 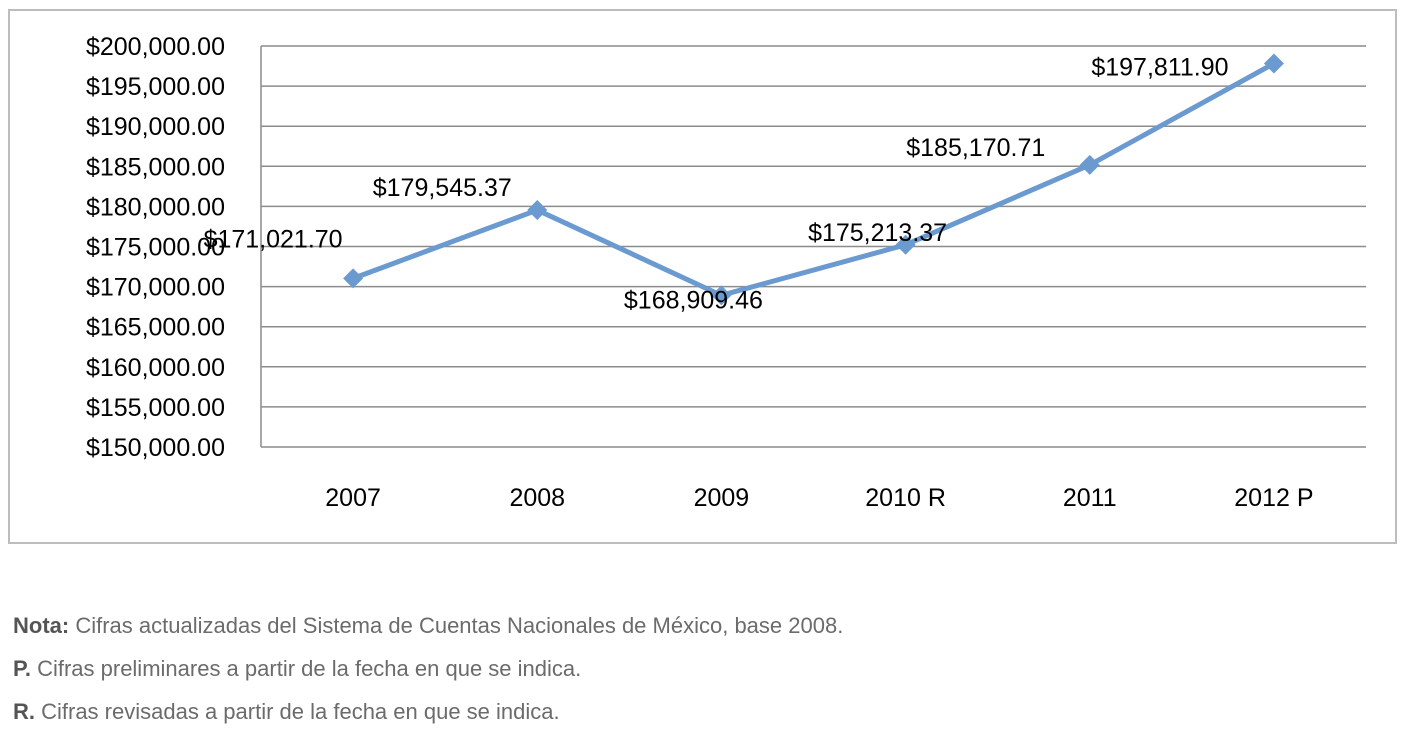 I want to click on x-tick-label: 2012 P, so click(x=1273, y=498).